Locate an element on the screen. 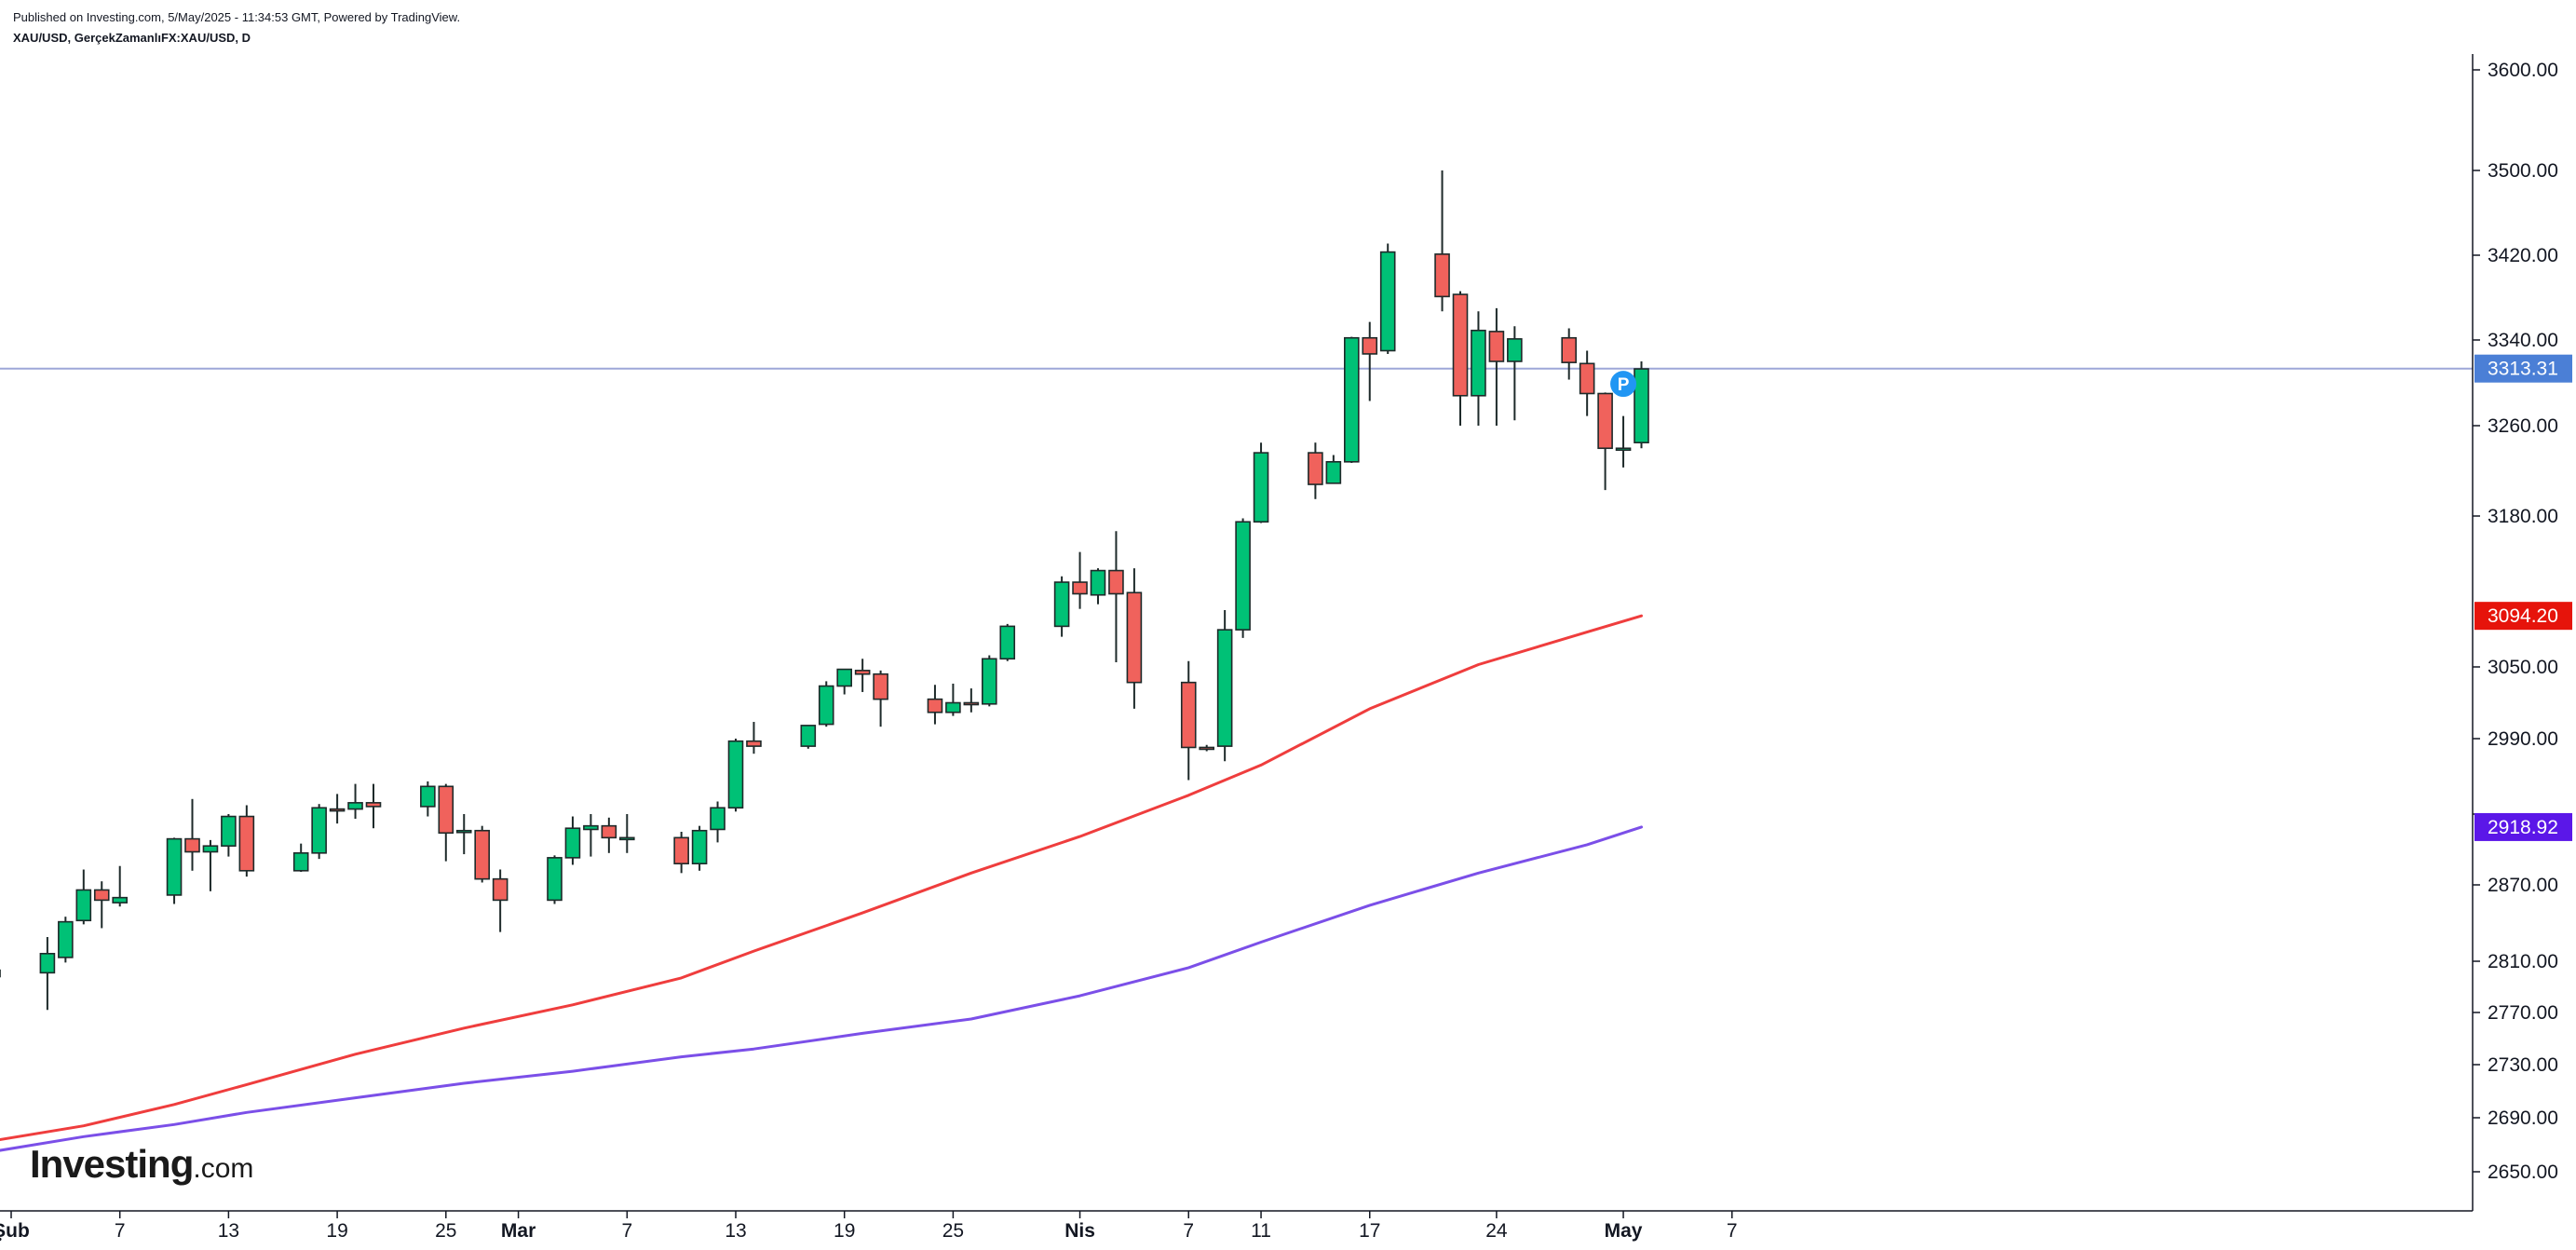  y-tick-label: 2650.00 is located at coordinates (2523, 1172).